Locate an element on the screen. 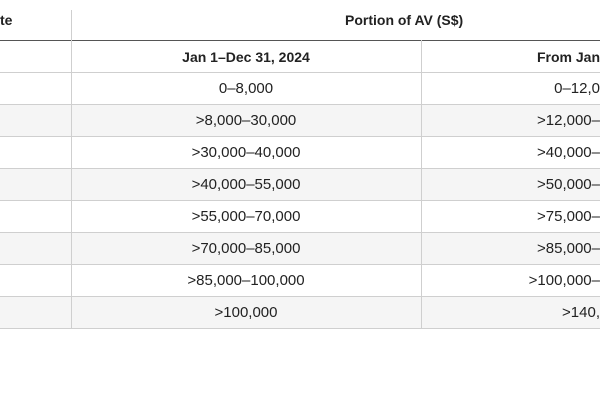 The image size is (600, 400). header-cell: Jan 1–Dec 31, 2024 is located at coordinates (246, 56).